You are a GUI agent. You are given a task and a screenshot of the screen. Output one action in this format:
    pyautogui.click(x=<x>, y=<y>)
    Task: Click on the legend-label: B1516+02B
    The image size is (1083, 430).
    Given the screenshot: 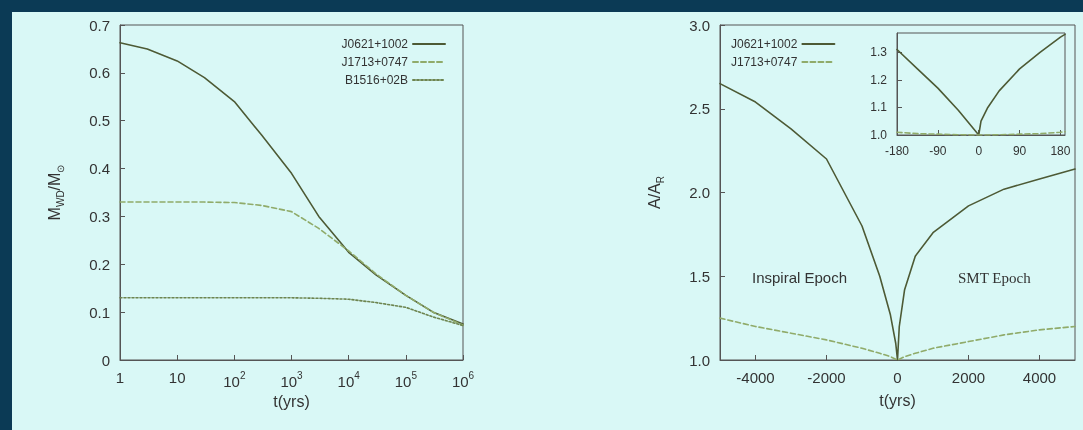 What is the action you would take?
    pyautogui.click(x=376, y=80)
    